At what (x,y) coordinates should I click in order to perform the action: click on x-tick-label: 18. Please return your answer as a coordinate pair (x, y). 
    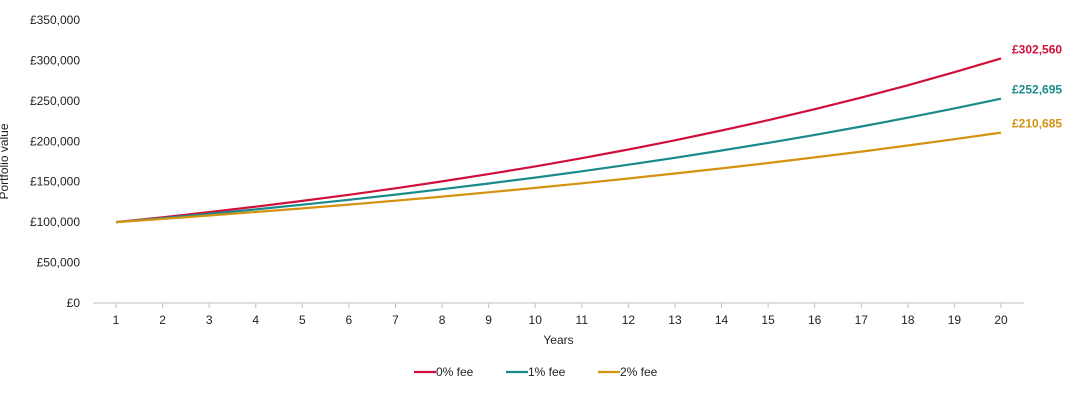
    Looking at the image, I should click on (908, 320).